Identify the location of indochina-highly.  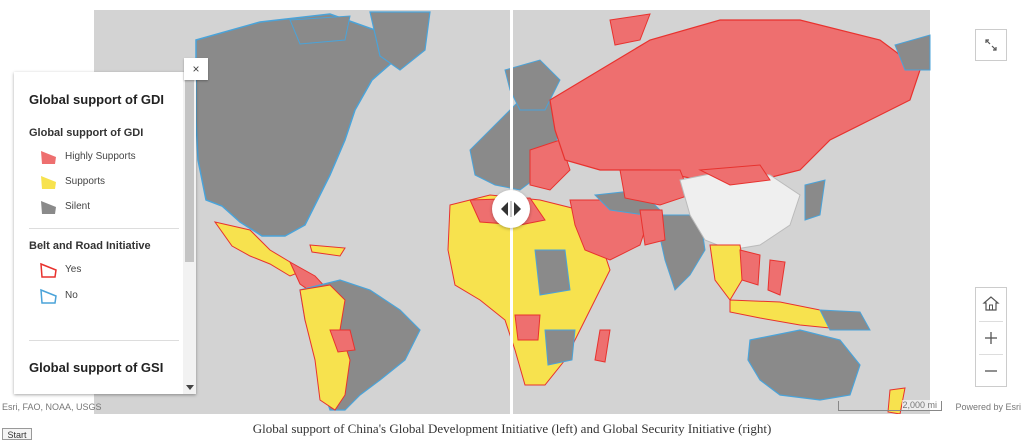
(750, 267).